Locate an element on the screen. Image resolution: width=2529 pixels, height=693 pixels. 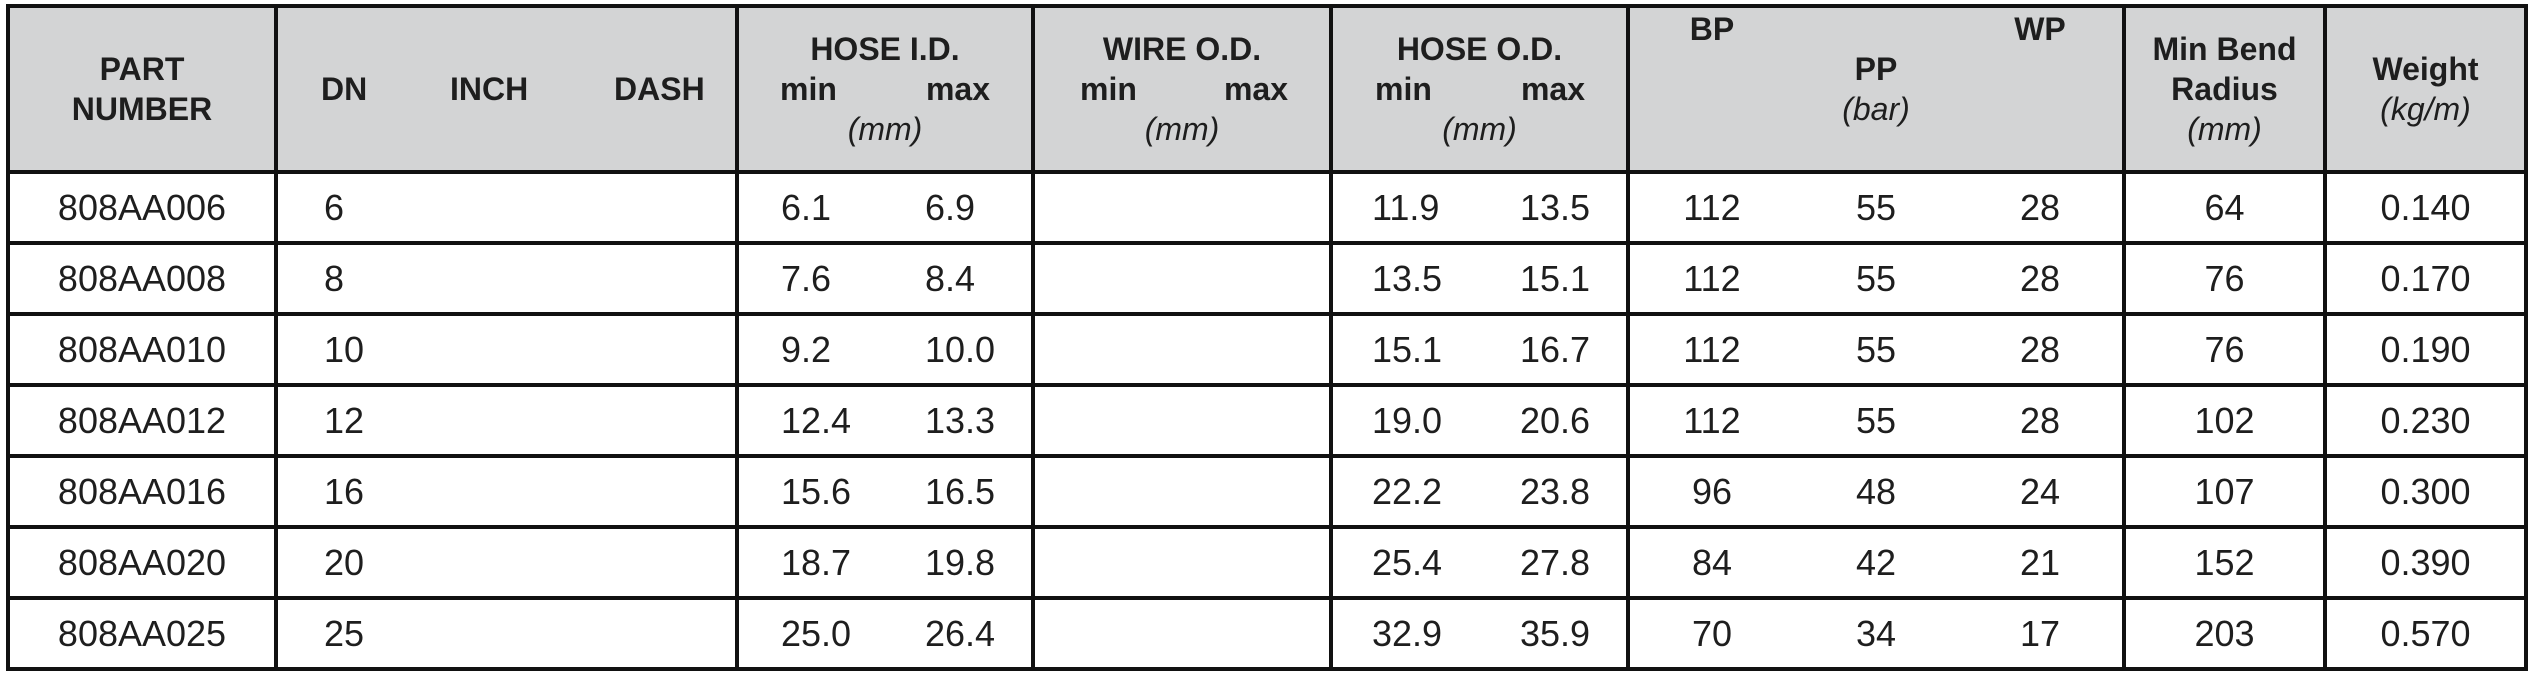
cell-hose-od: 11.9 13.5 is located at coordinates (1479, 207).